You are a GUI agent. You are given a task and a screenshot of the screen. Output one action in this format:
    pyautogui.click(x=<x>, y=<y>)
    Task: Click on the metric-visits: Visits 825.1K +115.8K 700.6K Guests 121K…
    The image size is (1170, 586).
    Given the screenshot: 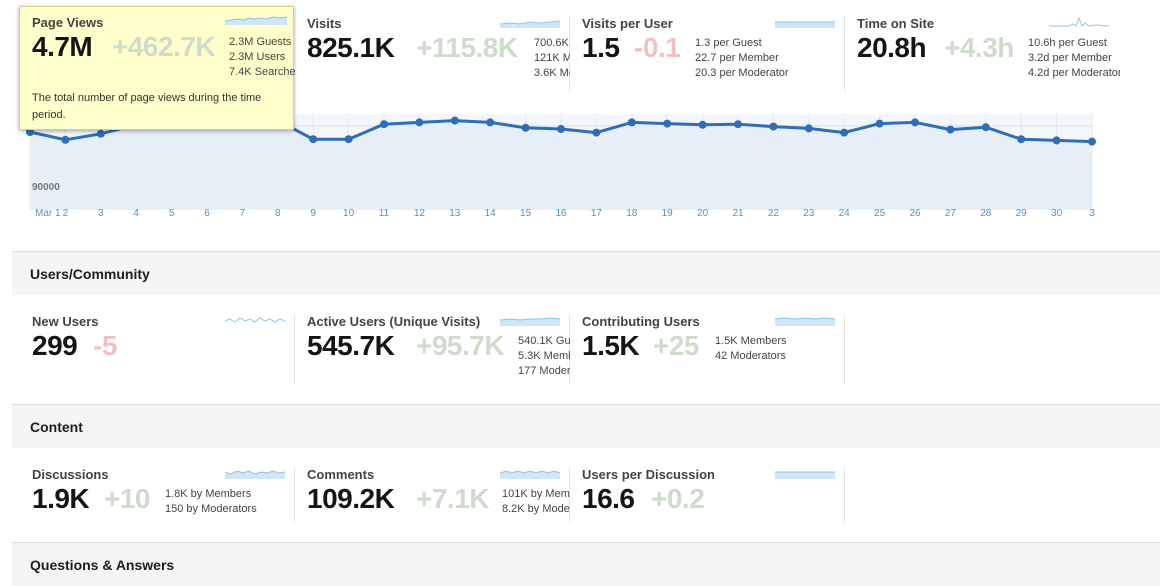 What is the action you would take?
    pyautogui.click(x=438, y=54)
    